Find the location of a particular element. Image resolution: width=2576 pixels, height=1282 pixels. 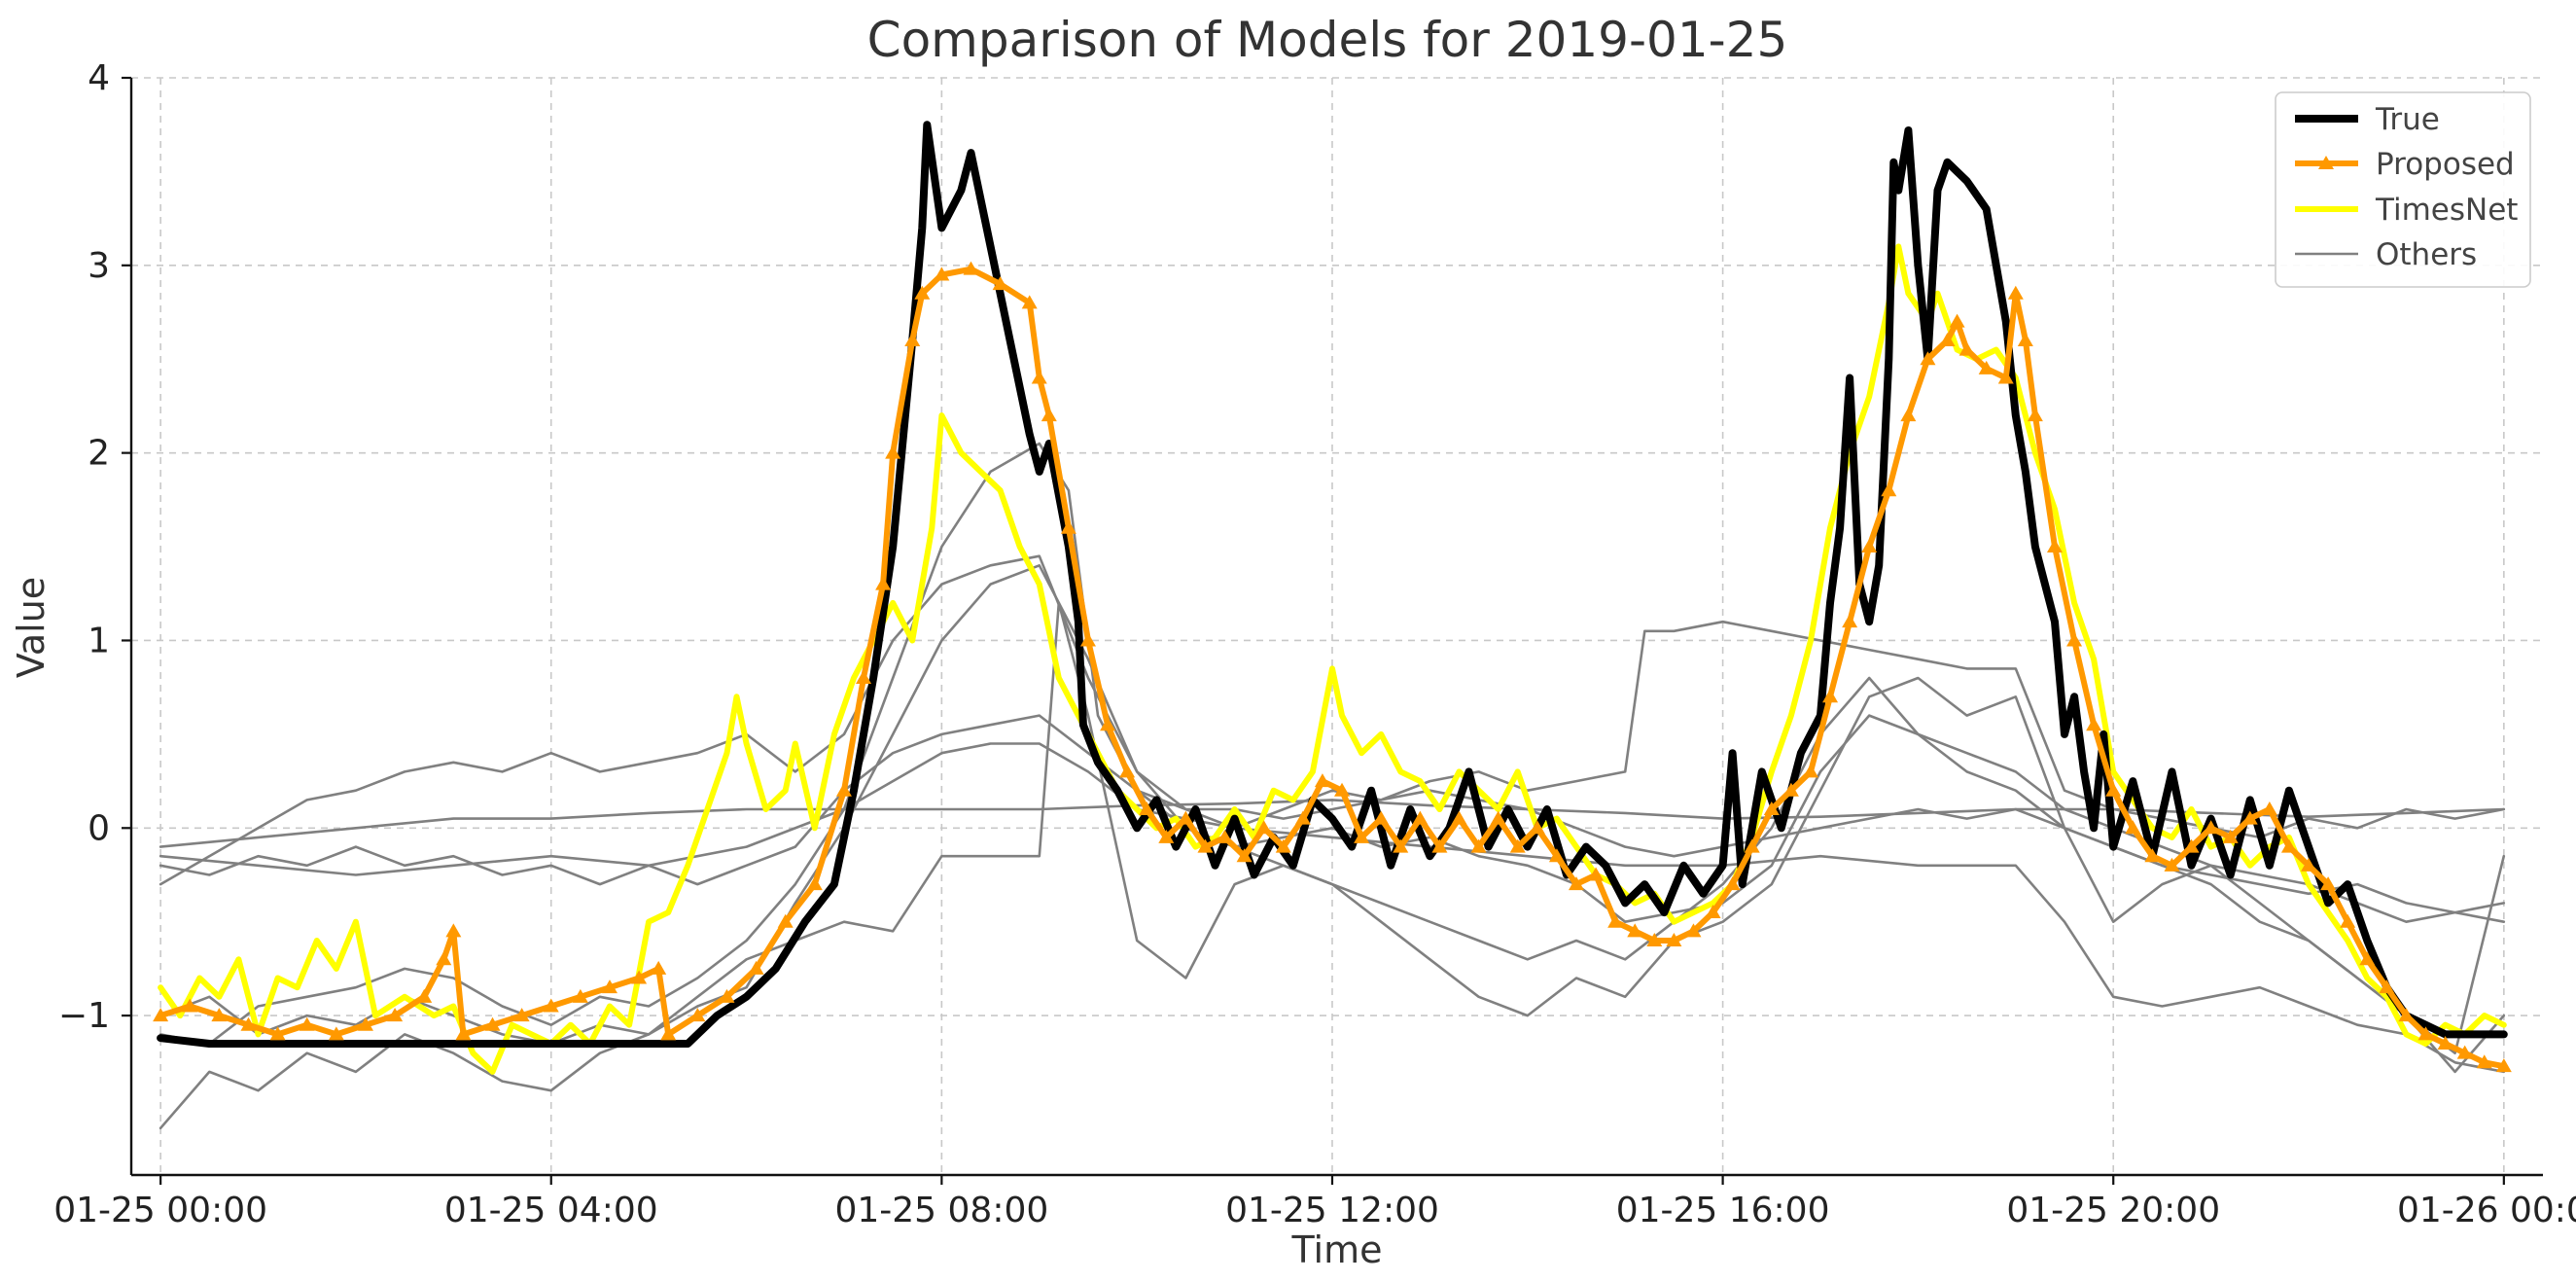

x-tick-label: 01-25 12:00 is located at coordinates (1332, 1210).